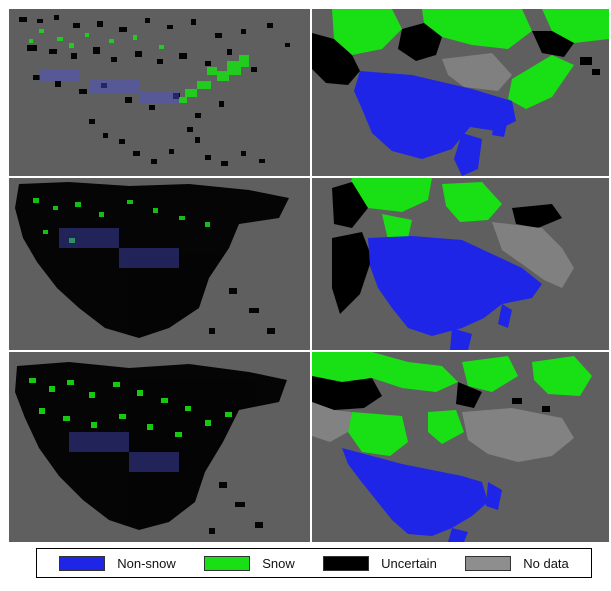 This screenshot has height=591, width=611. Describe the element at coordinates (278, 563) in the screenshot. I see `legend-label-snow: Snow` at that location.